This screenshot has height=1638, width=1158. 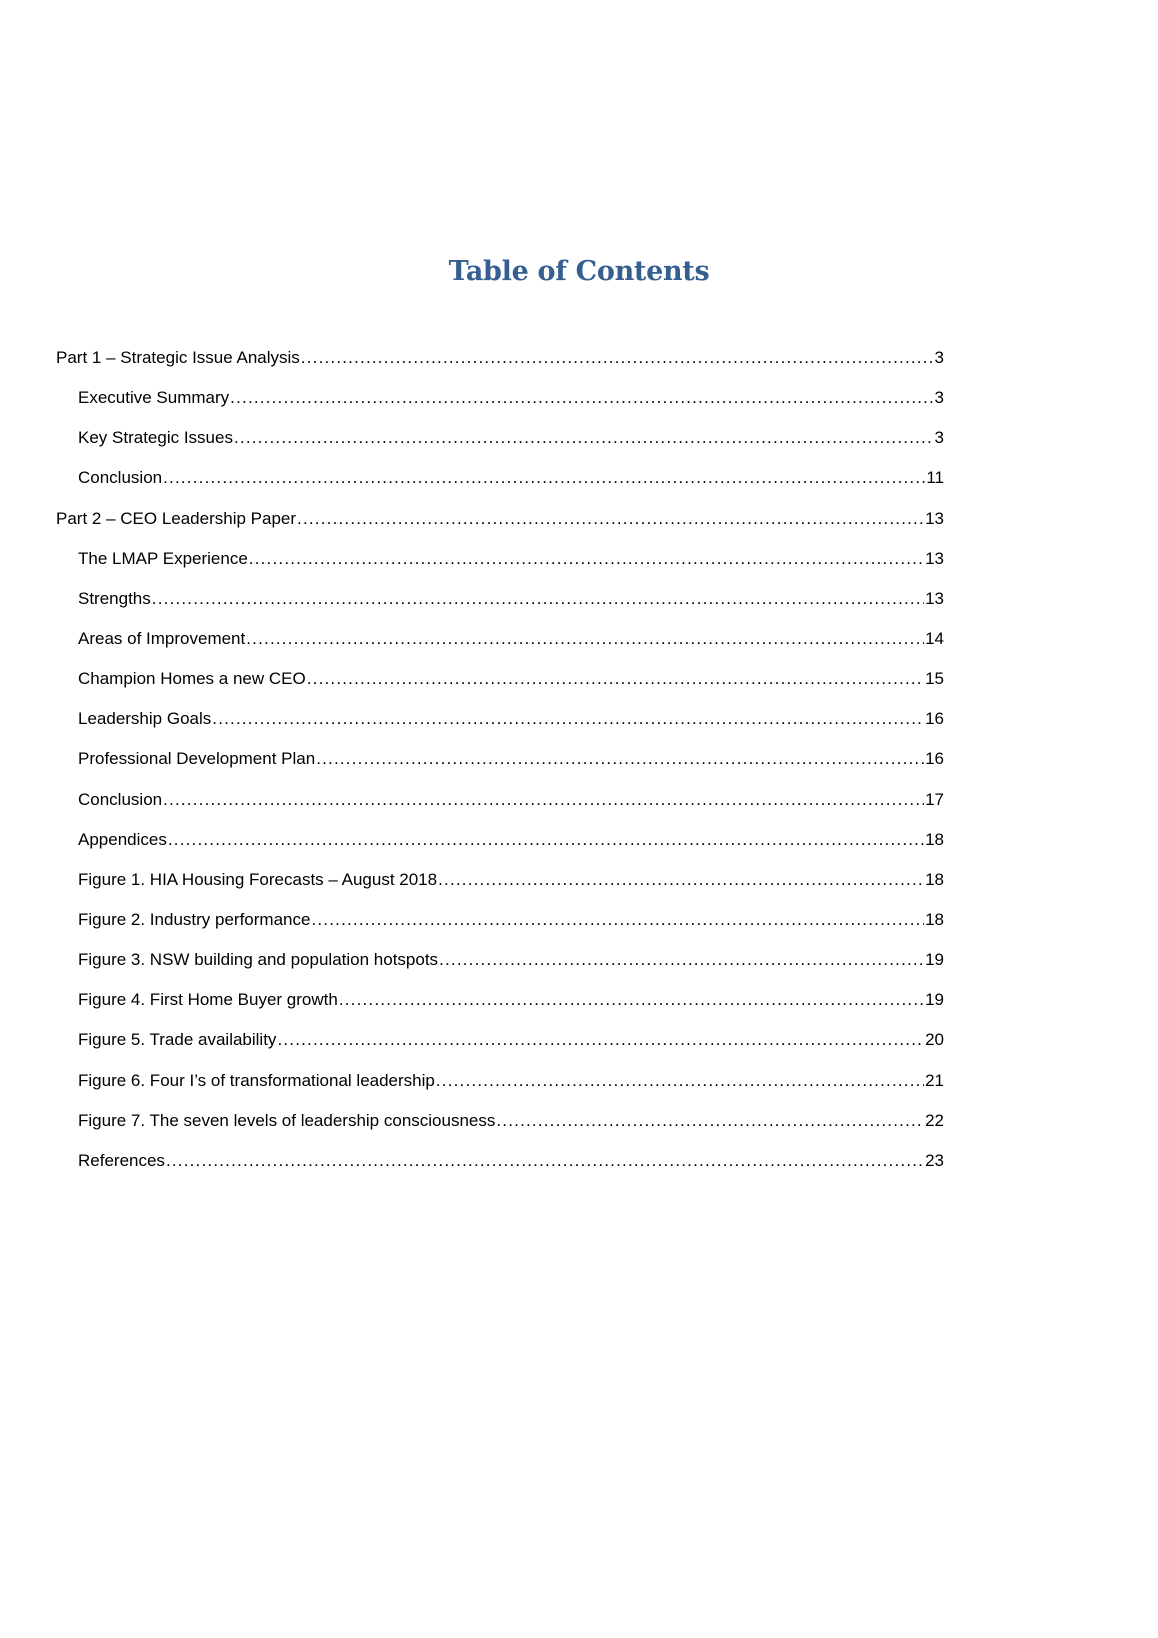 I want to click on toc-entry-page: 22, so click(x=934, y=1120).